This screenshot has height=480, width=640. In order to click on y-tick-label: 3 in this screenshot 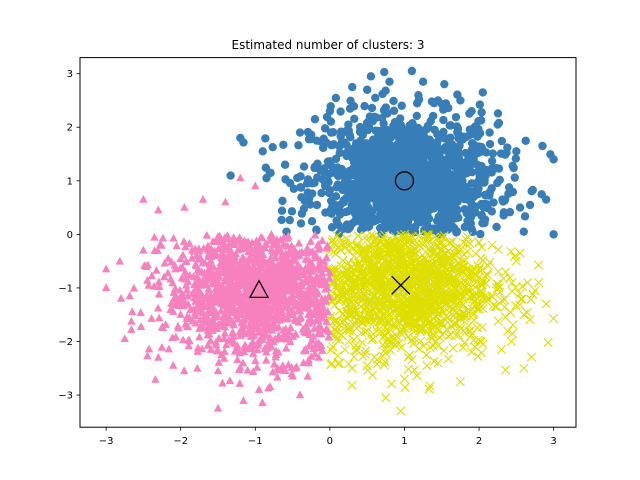, I will do `click(70, 74)`.